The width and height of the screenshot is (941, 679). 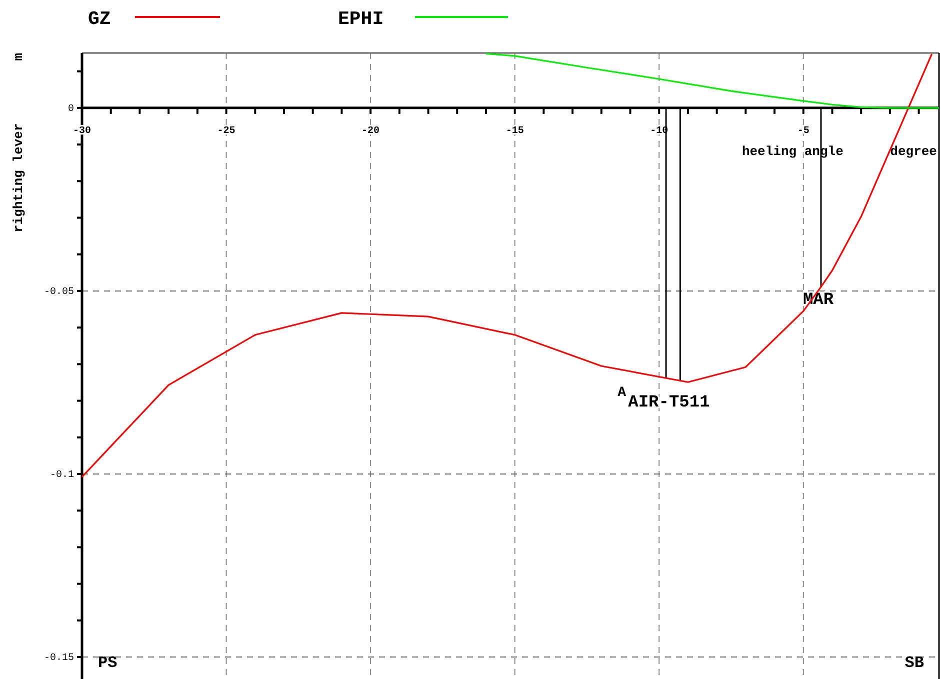 I want to click on x-tick-label: -20, so click(x=371, y=131).